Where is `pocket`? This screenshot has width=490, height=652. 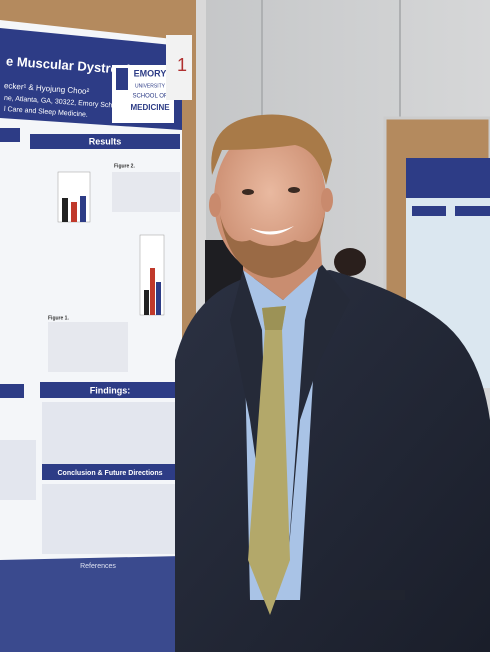
pocket is located at coordinates (377, 595).